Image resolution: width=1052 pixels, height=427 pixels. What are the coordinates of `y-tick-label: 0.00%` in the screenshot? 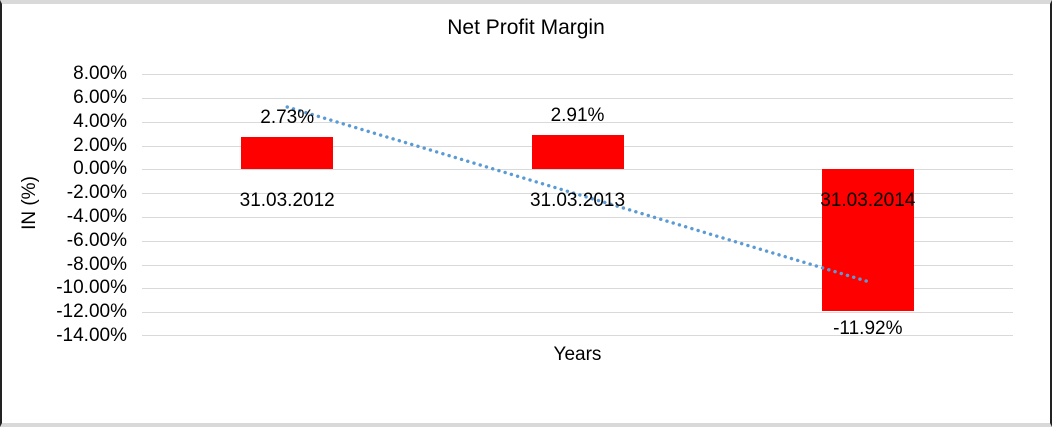 It's located at (100, 169).